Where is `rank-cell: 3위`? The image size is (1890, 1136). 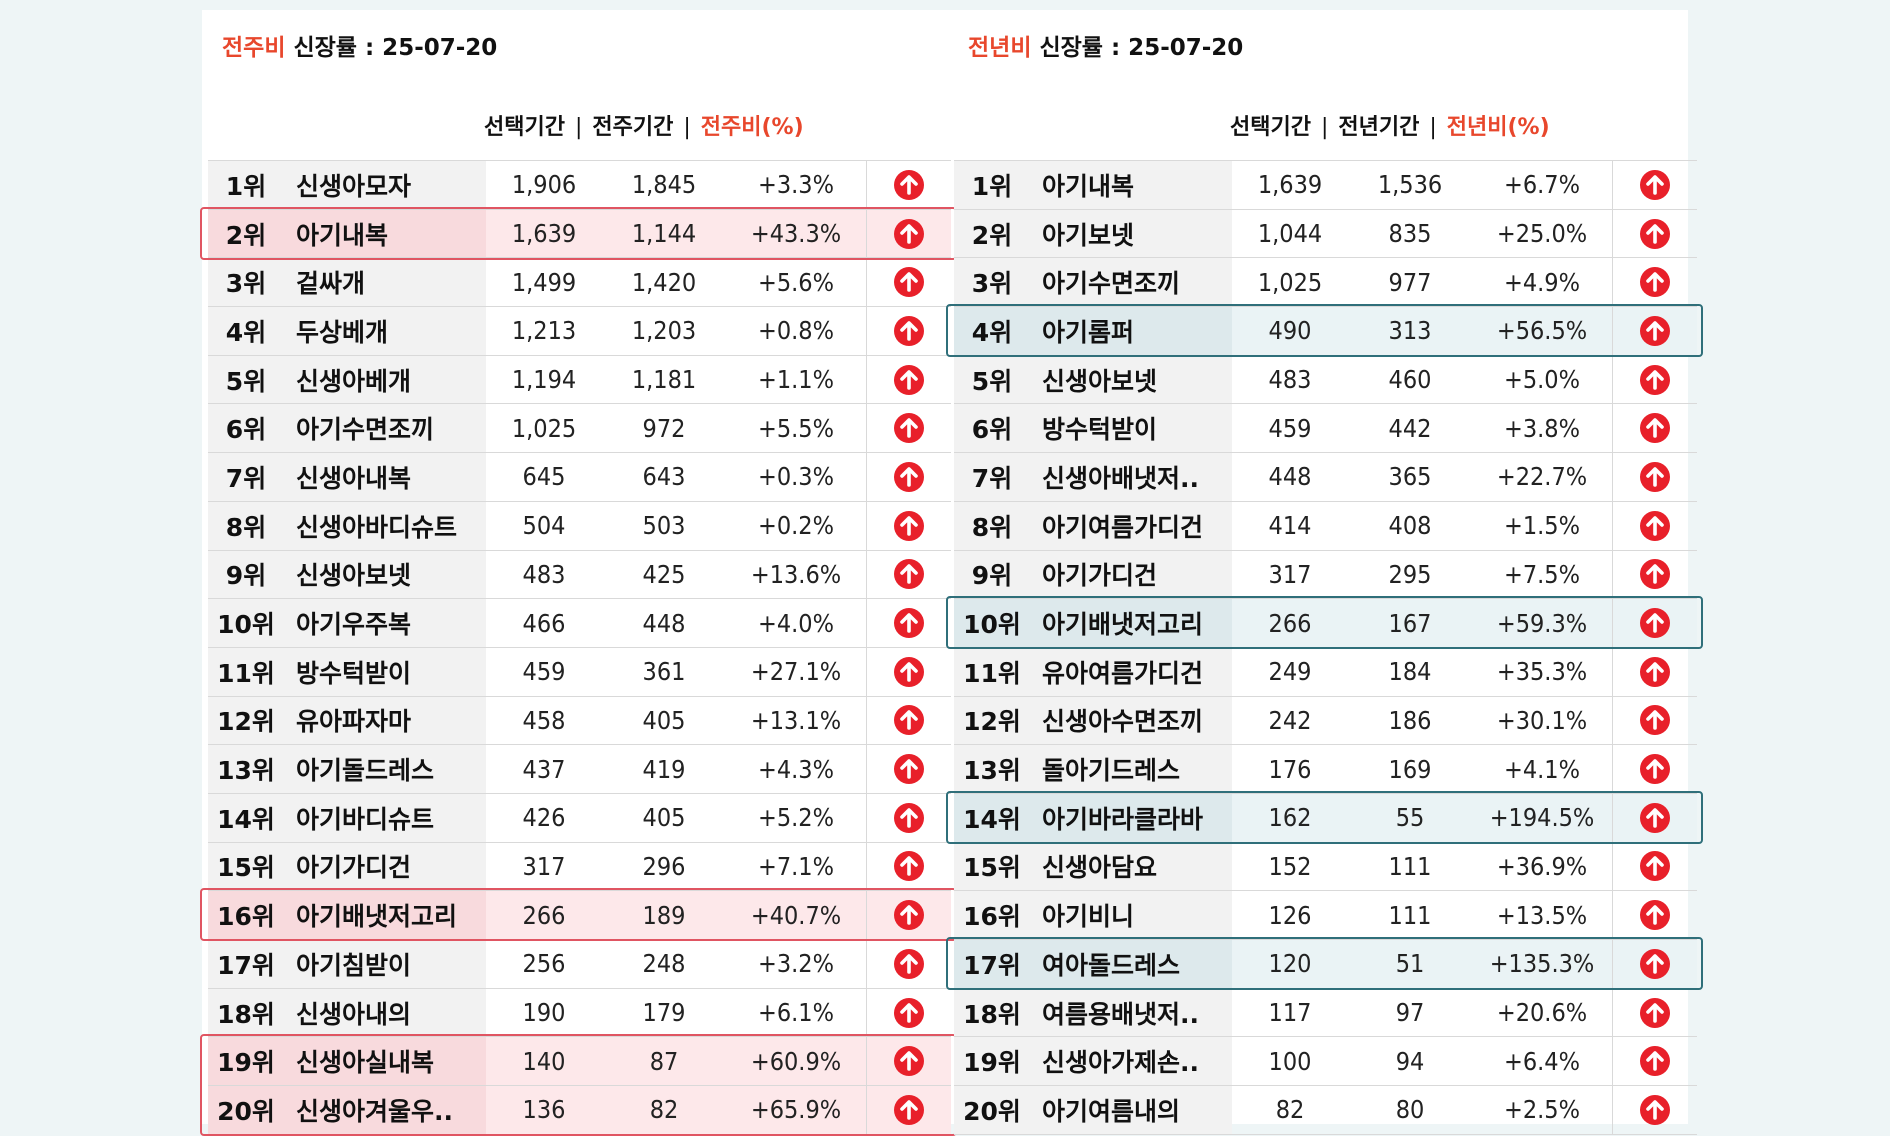 rank-cell: 3위 is located at coordinates (992, 282).